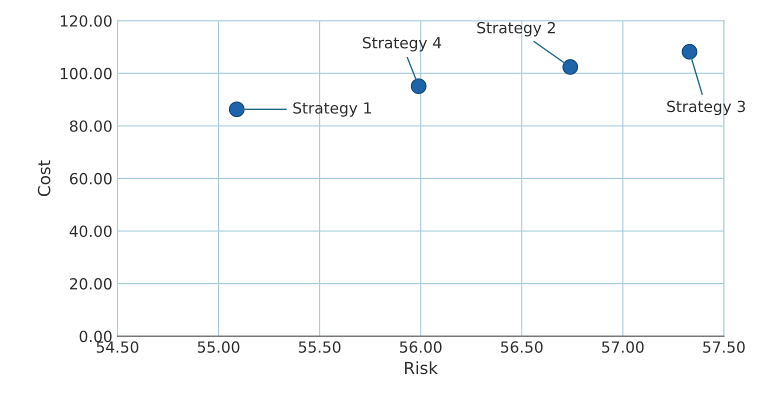 This screenshot has height=415, width=758. What do you see at coordinates (117, 347) in the screenshot?
I see `x-tick-label: 54.50` at bounding box center [117, 347].